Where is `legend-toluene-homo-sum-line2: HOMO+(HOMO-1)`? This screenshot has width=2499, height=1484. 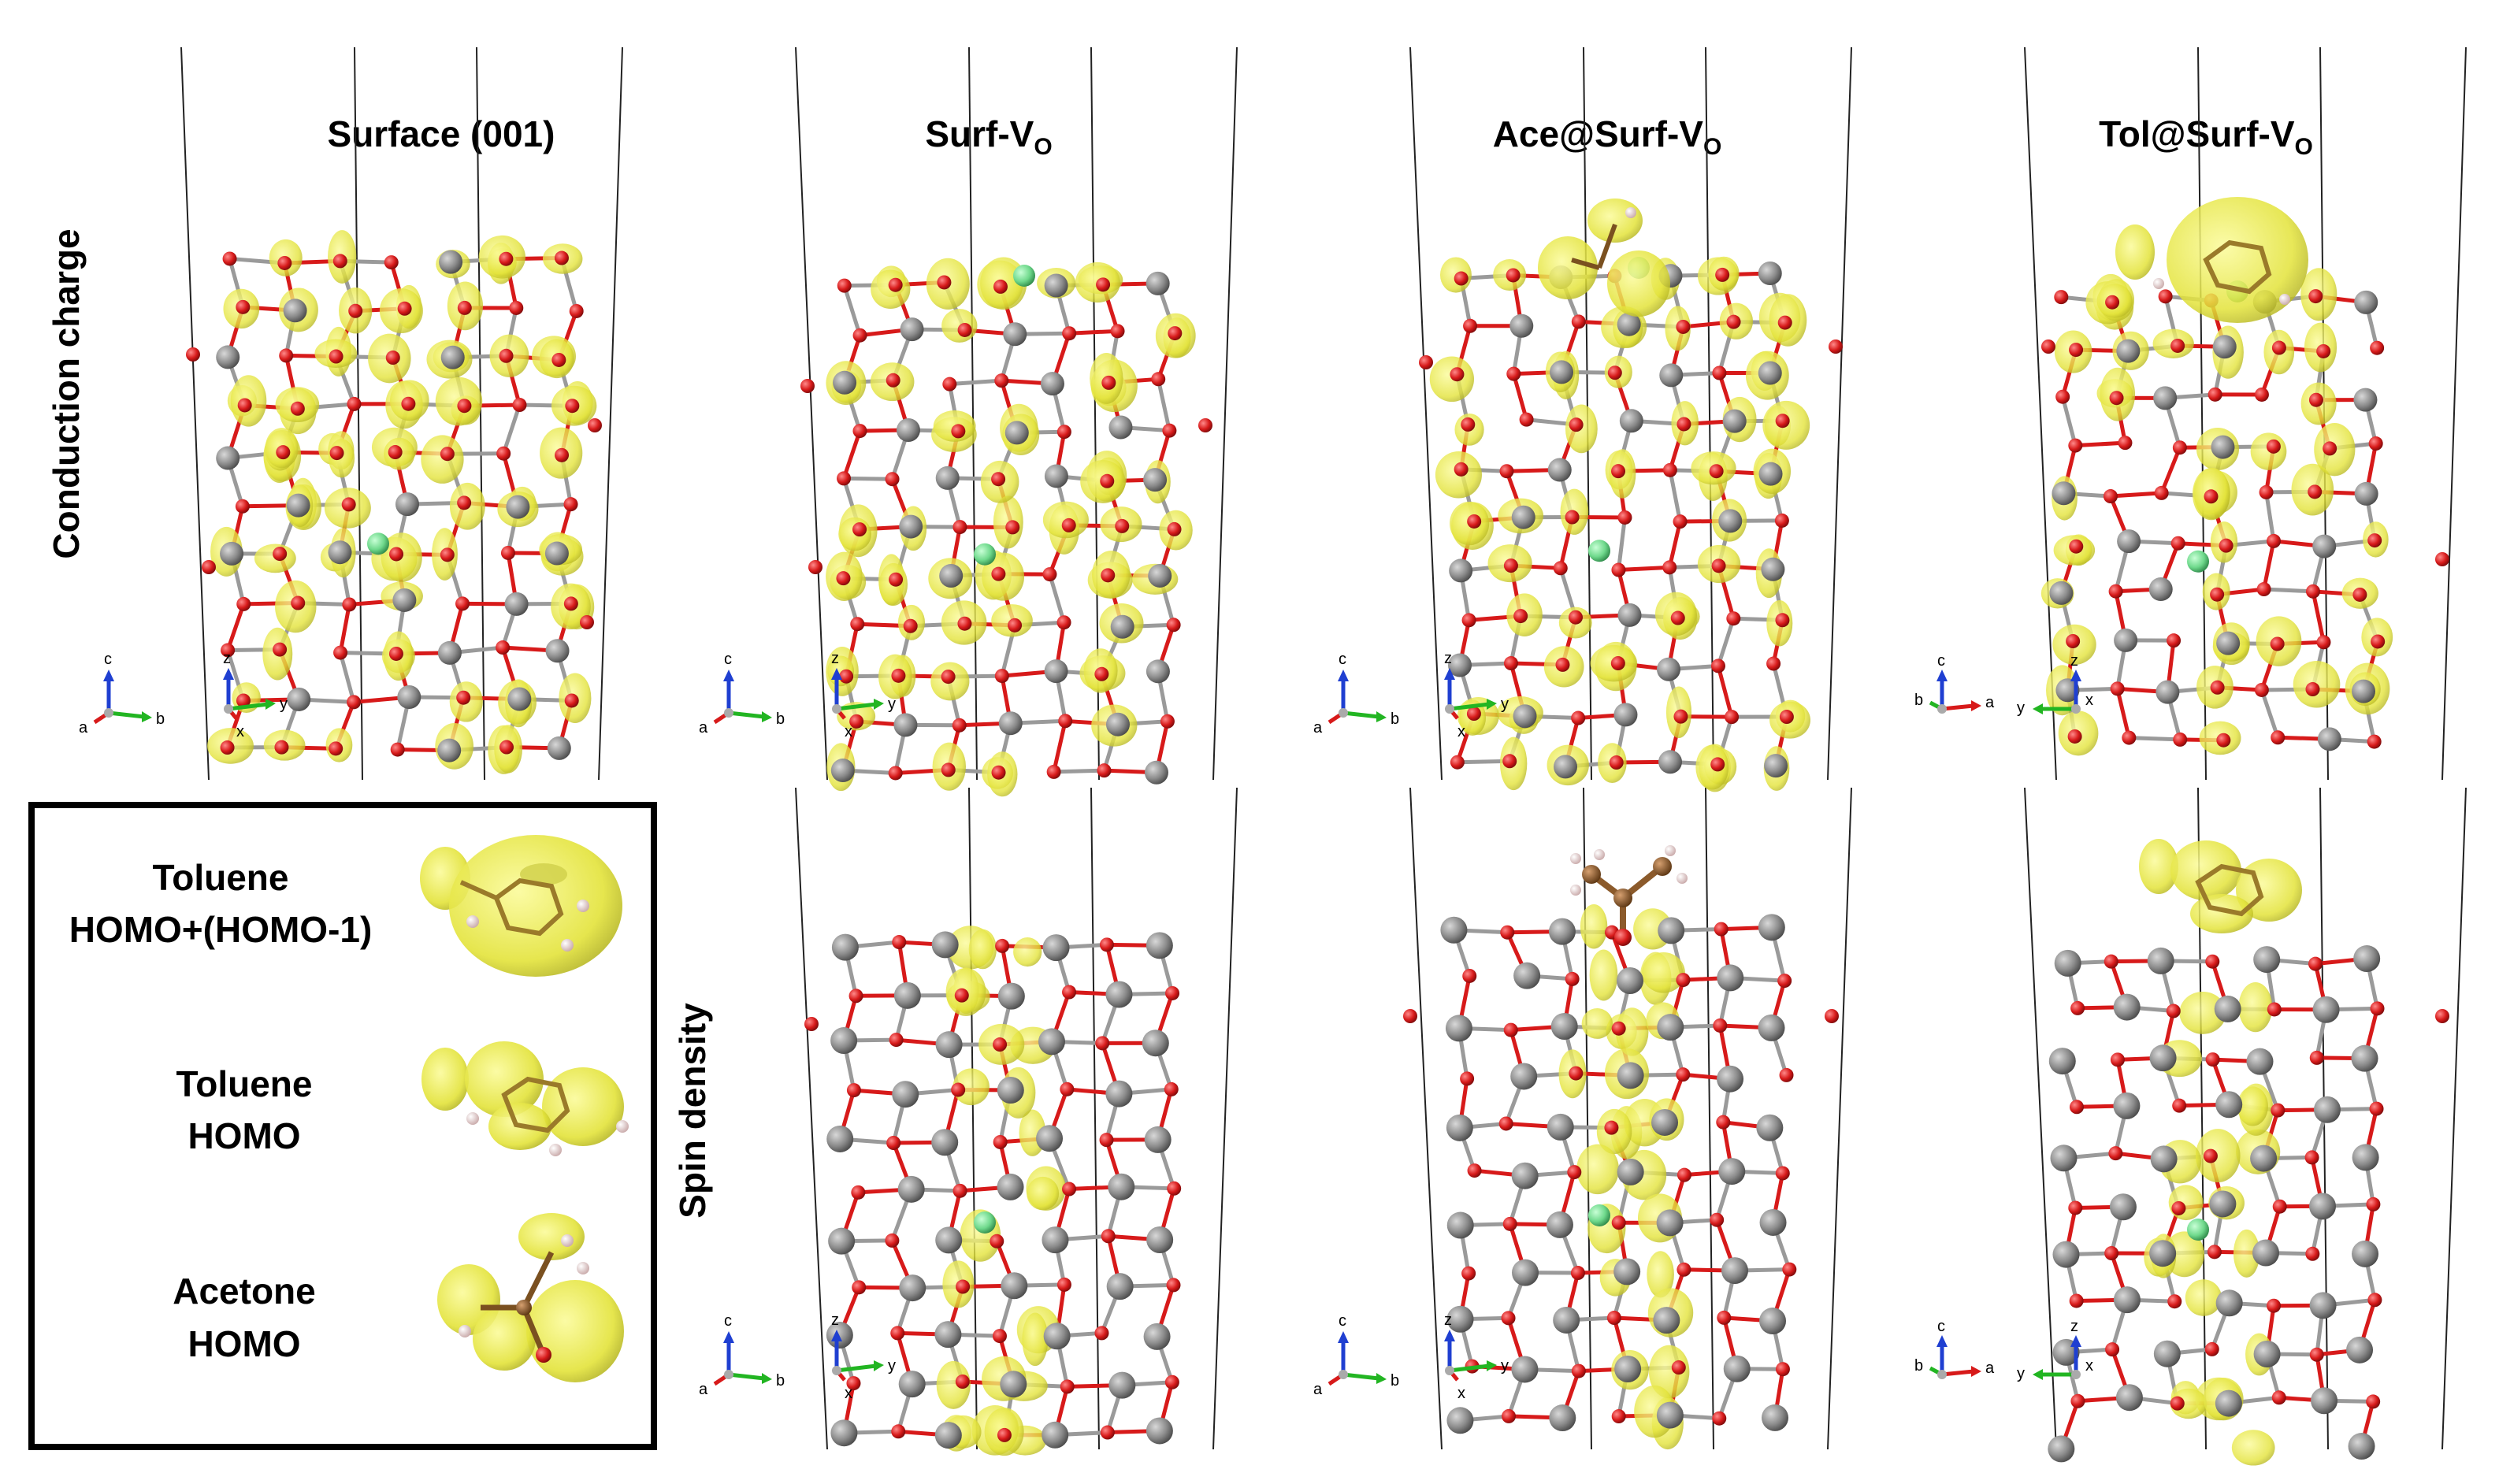
legend-toluene-homo-sum-line2: HOMO+(HOMO-1) is located at coordinates (221, 929).